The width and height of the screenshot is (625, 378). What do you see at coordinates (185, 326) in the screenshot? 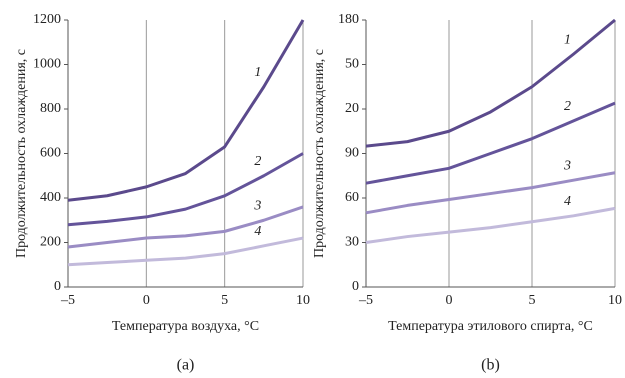
I see `x-axis-label: Температура воздуха, °C` at bounding box center [185, 326].